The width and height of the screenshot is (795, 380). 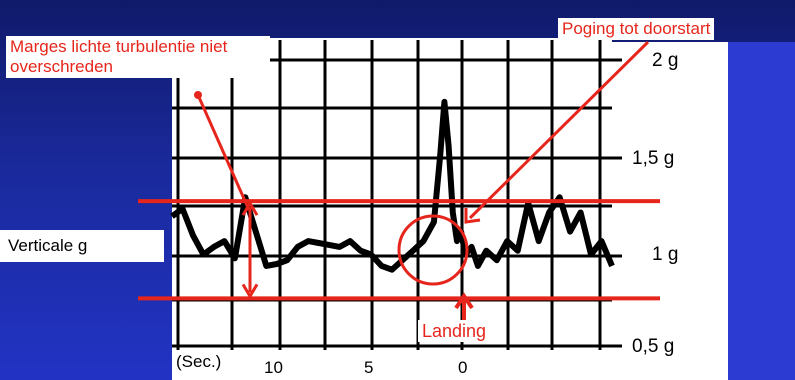 I want to click on goaround-arrow-head, so click(x=472, y=216).